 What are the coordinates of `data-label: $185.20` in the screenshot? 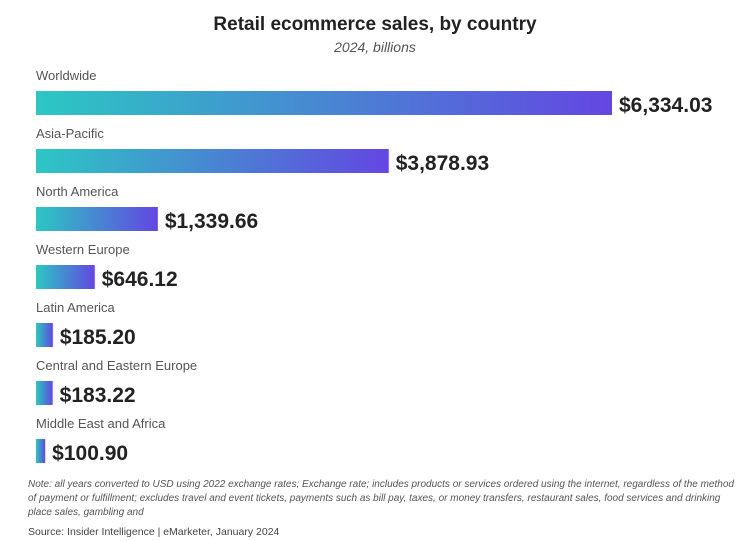 It's located at (98, 337).